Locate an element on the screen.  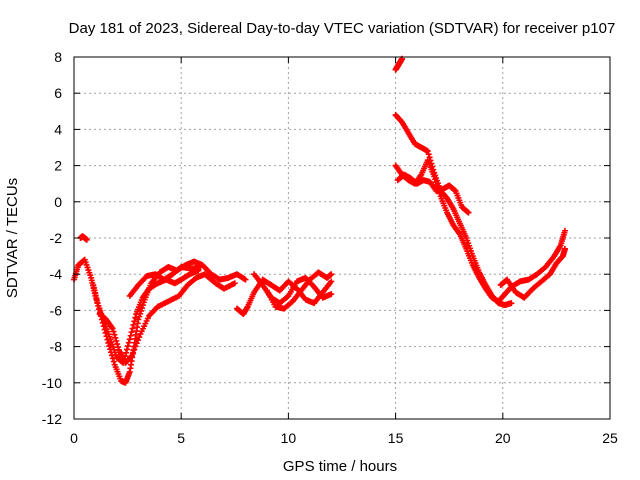
y-tick-label: -4 is located at coordinates (56, 274).